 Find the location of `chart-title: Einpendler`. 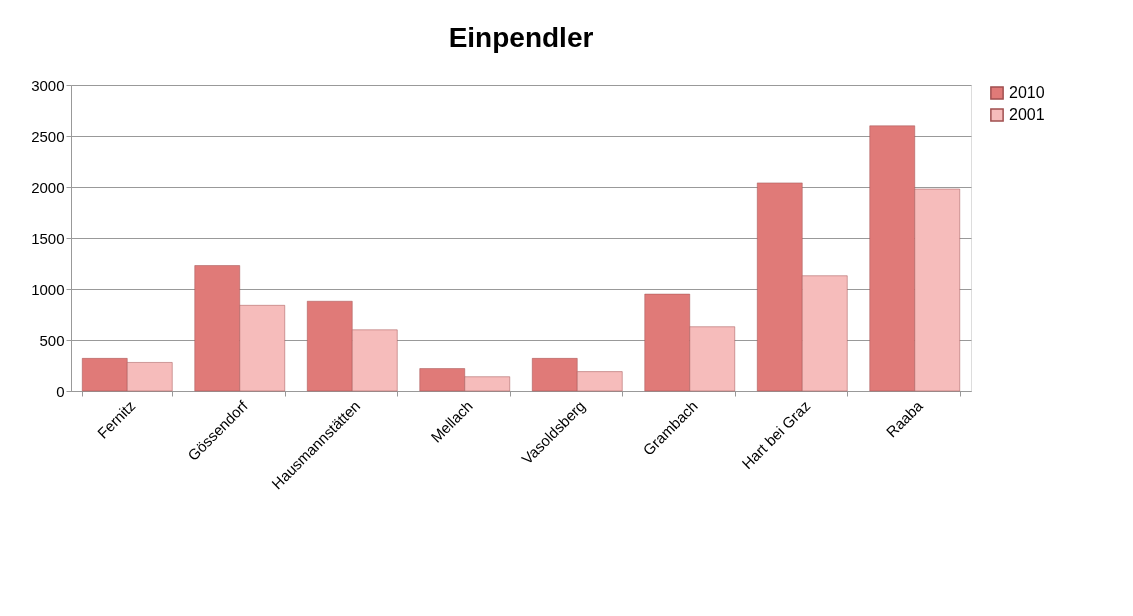

chart-title: Einpendler is located at coordinates (521, 37).